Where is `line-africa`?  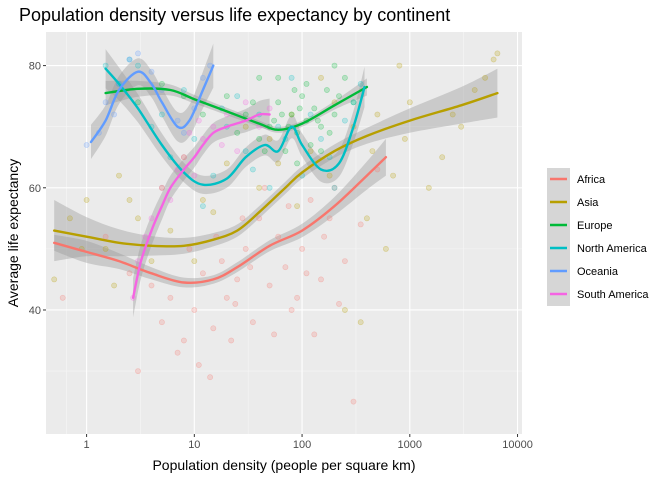 line-africa is located at coordinates (220, 220).